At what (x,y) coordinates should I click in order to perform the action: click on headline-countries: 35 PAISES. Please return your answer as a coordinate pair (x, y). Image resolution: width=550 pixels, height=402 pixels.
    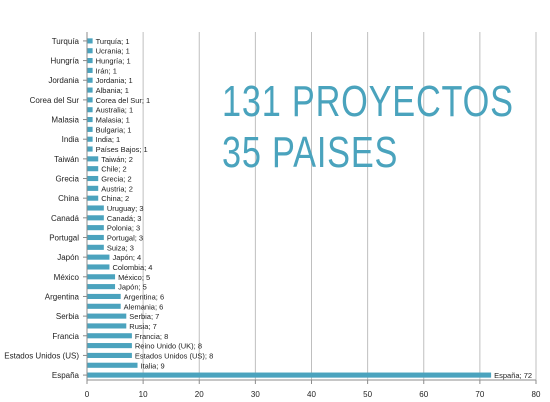
    Looking at the image, I should click on (310, 152).